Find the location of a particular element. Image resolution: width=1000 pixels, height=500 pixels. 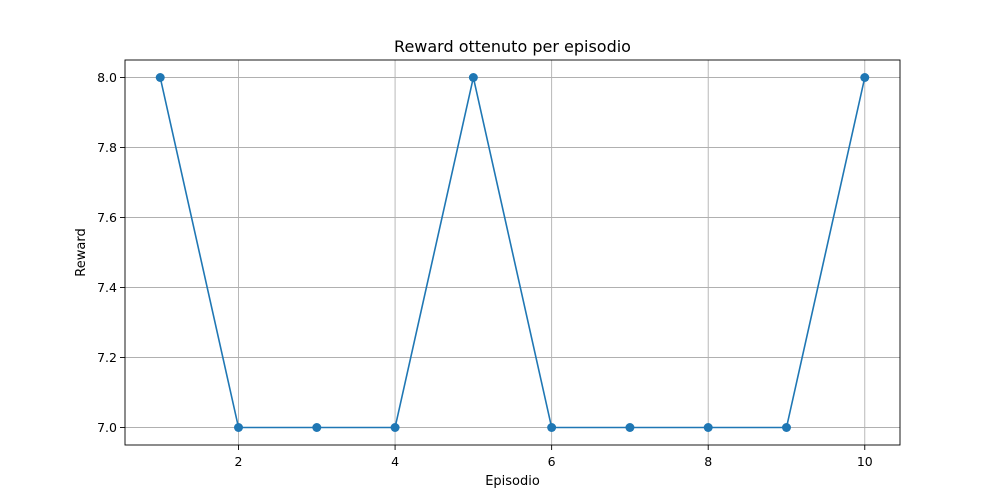

x-tick-label: 8 is located at coordinates (708, 461).